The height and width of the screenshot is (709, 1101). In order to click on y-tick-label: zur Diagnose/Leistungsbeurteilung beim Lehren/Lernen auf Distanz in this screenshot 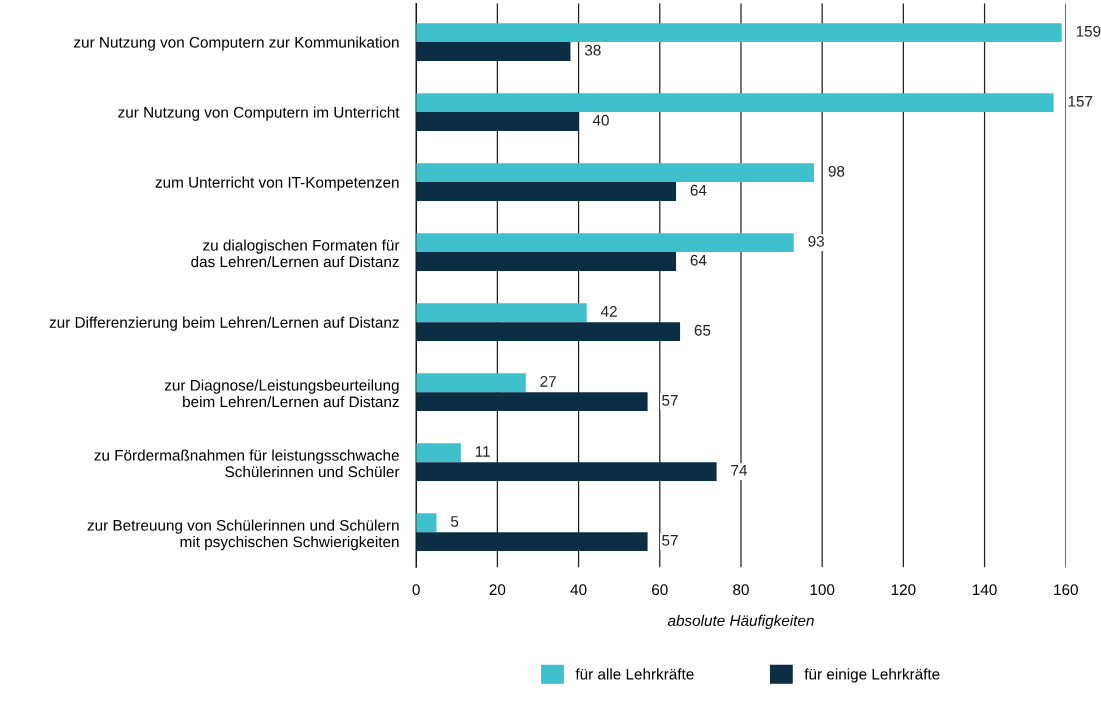, I will do `click(281, 393)`.